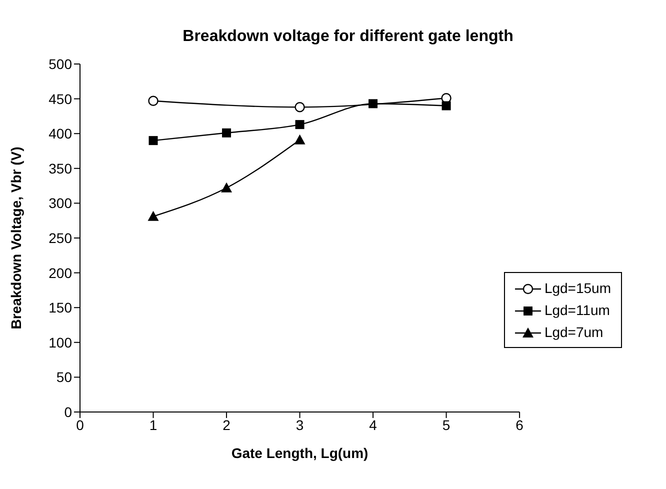  What do you see at coordinates (60, 64) in the screenshot?
I see `y-tick-label: 500` at bounding box center [60, 64].